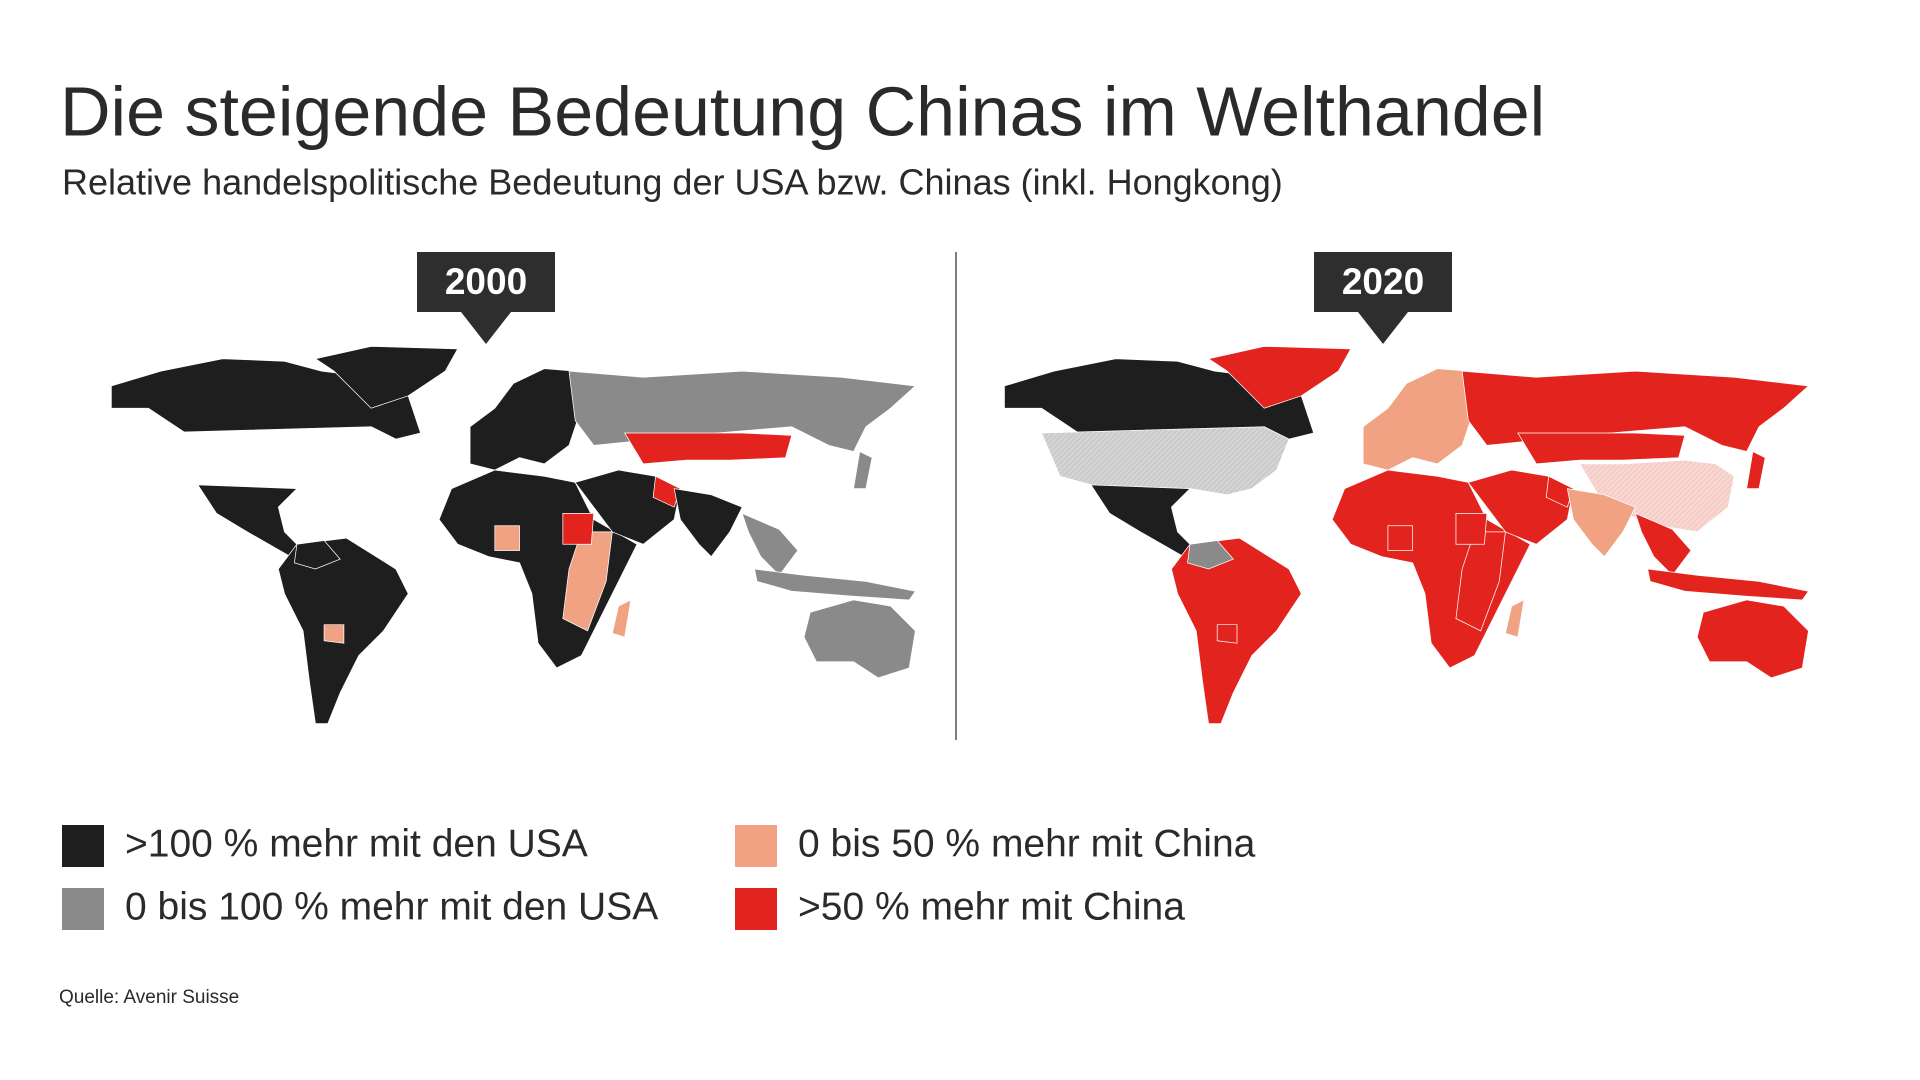 The image size is (1920, 1080). What do you see at coordinates (356, 843) in the screenshot?
I see `legend-label: >100 % mehr mit den USA` at bounding box center [356, 843].